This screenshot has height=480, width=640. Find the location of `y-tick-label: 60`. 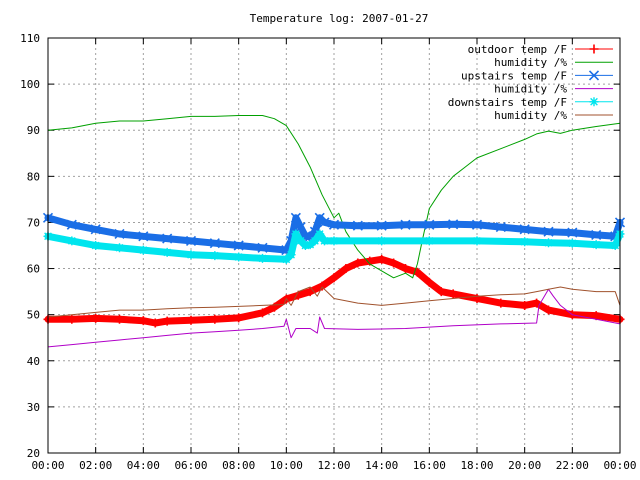

y-tick-label: 60 is located at coordinates (33, 269).